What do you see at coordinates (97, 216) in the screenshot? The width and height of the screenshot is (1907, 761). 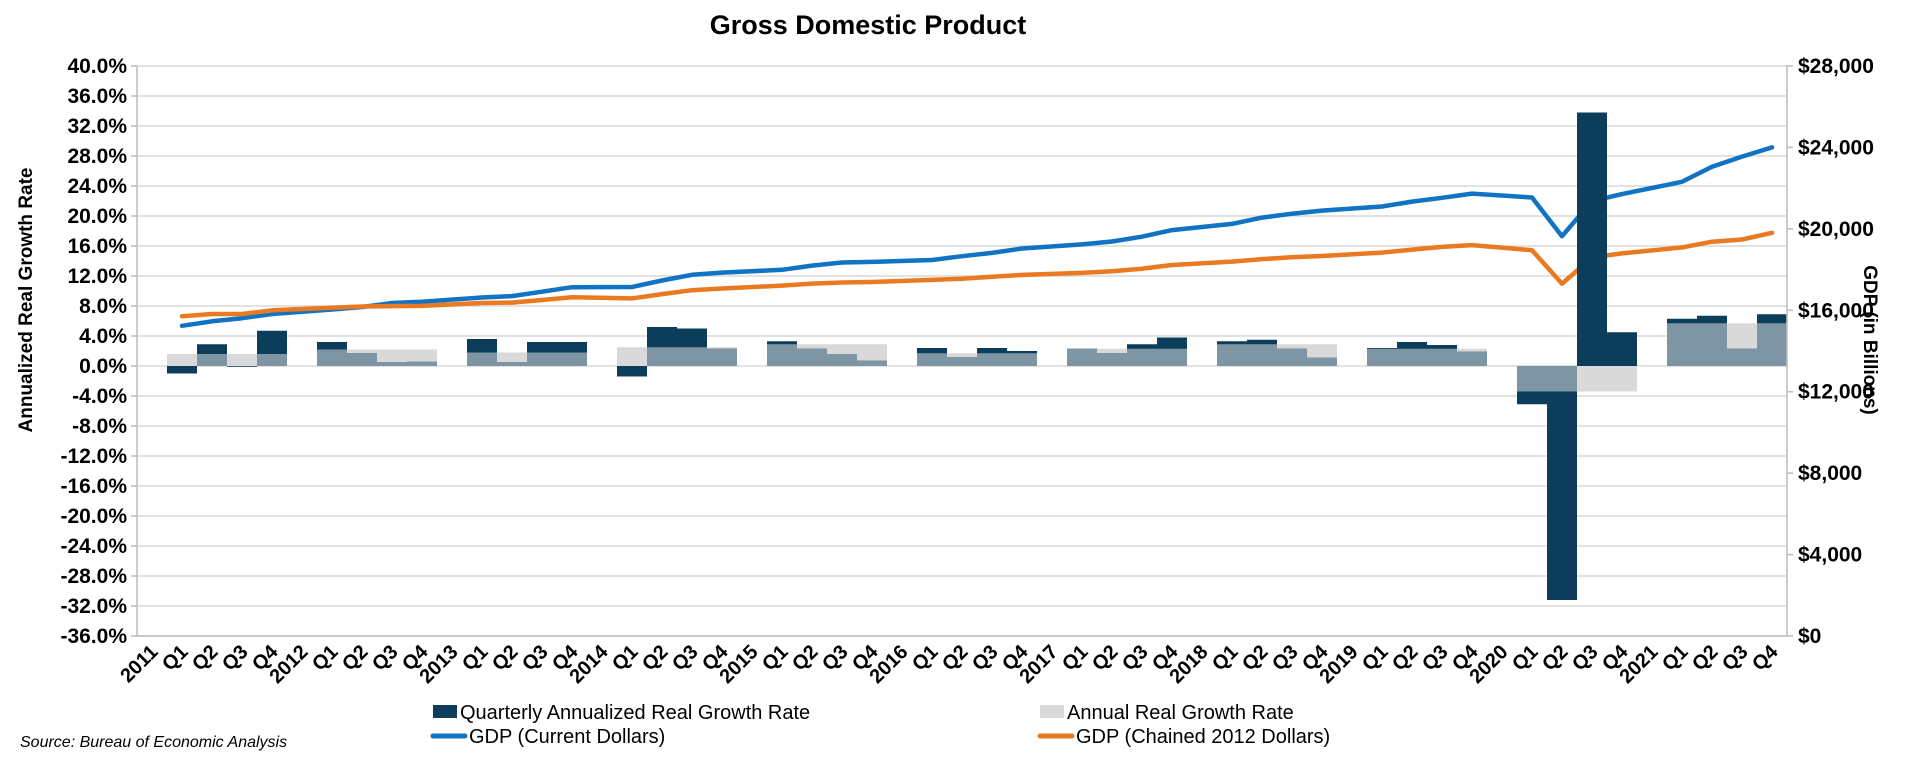 I see `left-axis-tick-label: 20.0%` at bounding box center [97, 216].